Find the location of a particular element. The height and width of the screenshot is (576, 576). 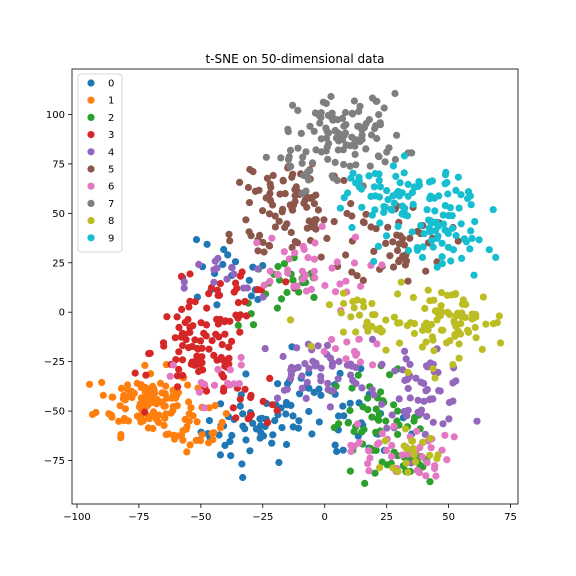

x-tick-label: 75 is located at coordinates (510, 517).